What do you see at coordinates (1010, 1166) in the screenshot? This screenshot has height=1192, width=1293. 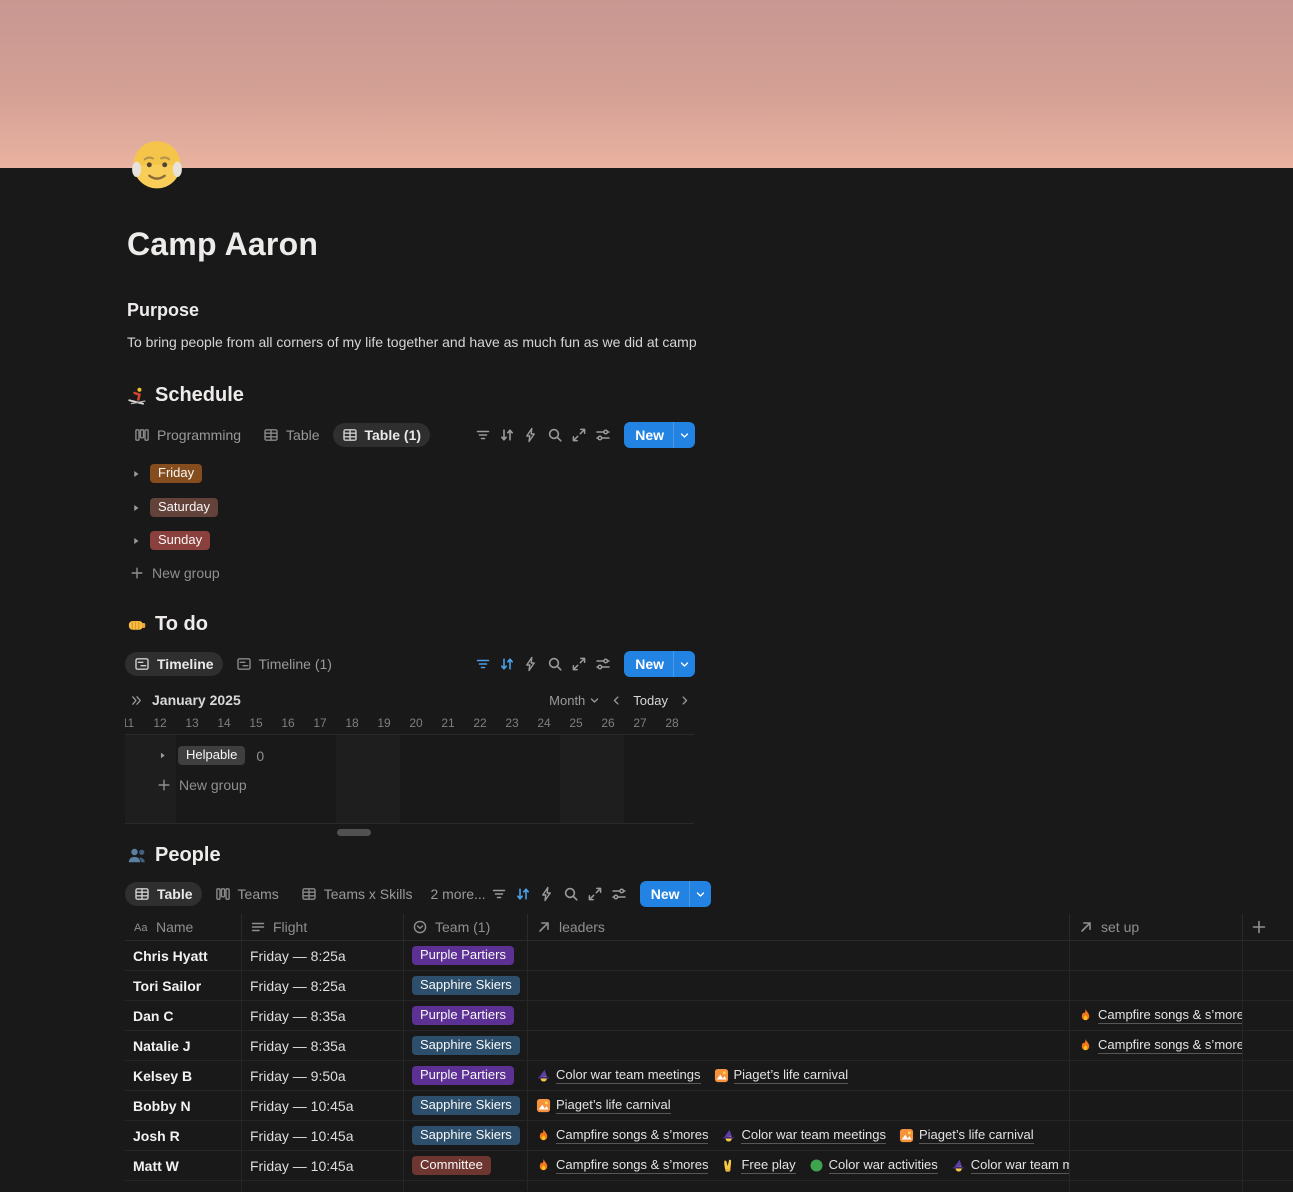 I see `page-link-color-war-team-meetings: Color war team meetings` at bounding box center [1010, 1166].